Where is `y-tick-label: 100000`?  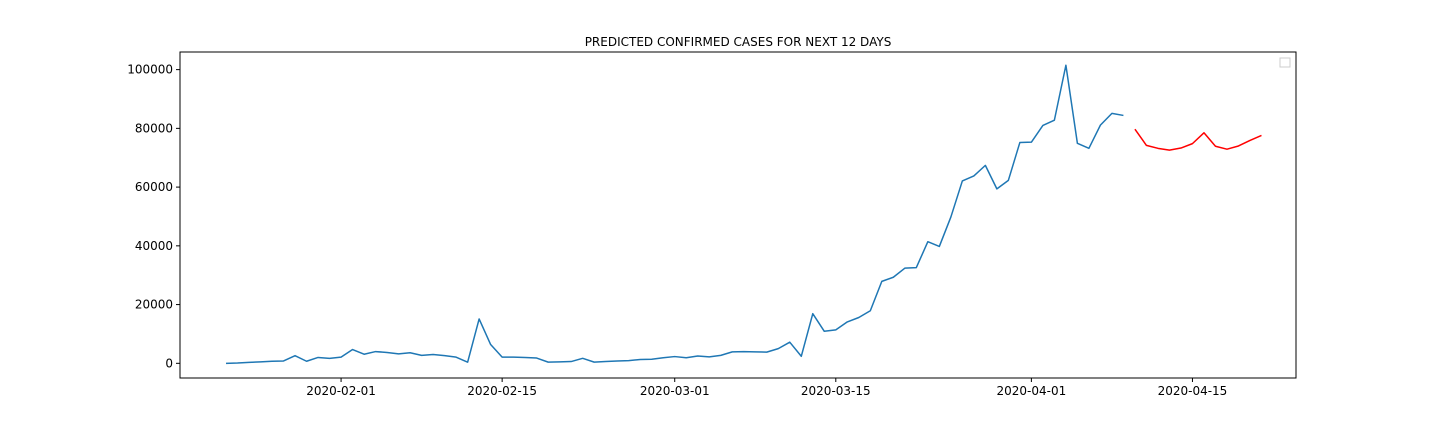
y-tick-label: 100000 is located at coordinates (150, 70).